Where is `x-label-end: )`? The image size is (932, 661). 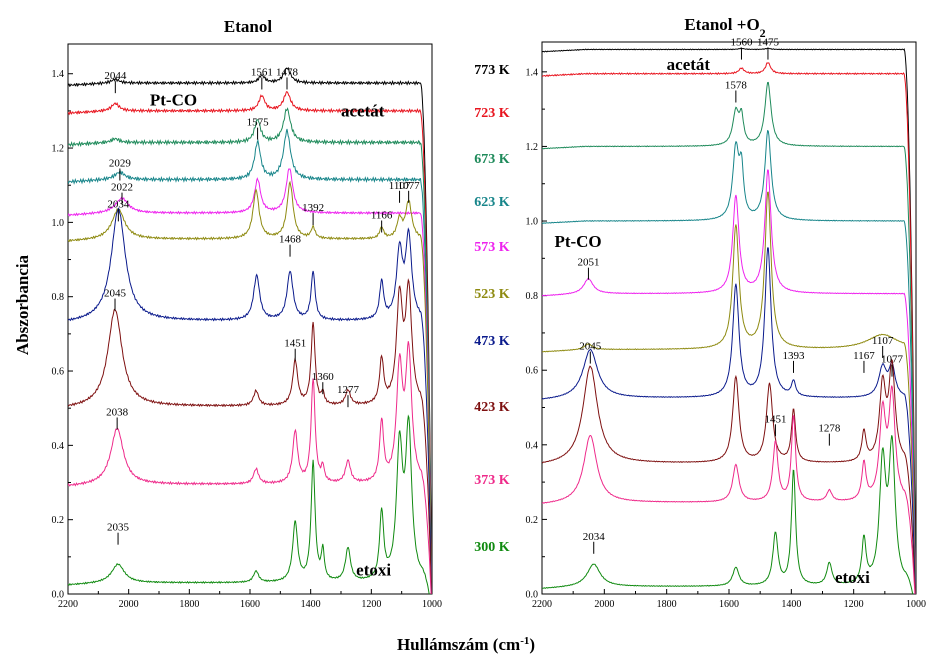 x-label-end: ) is located at coordinates (532, 644).